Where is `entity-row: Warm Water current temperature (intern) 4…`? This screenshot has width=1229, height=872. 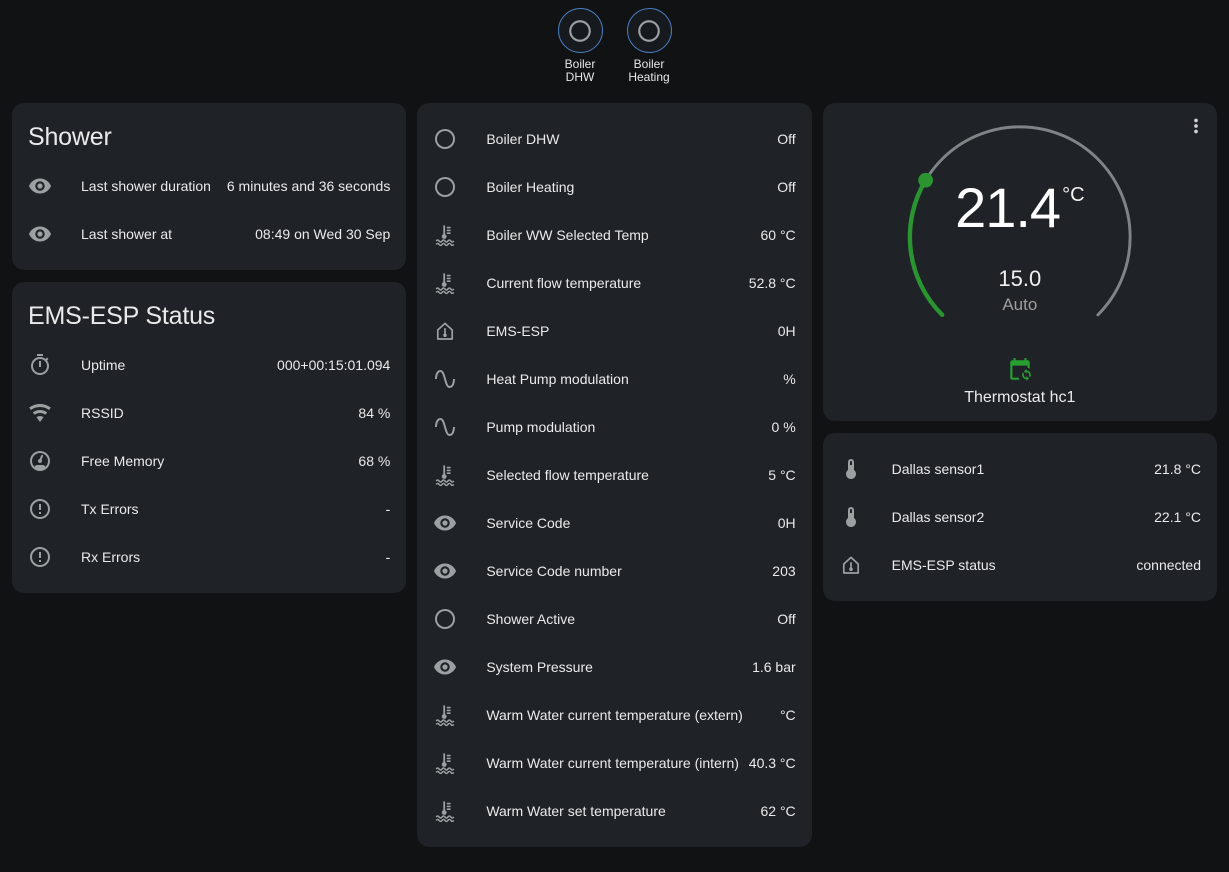 entity-row: Warm Water current temperature (intern) 4… is located at coordinates (614, 763).